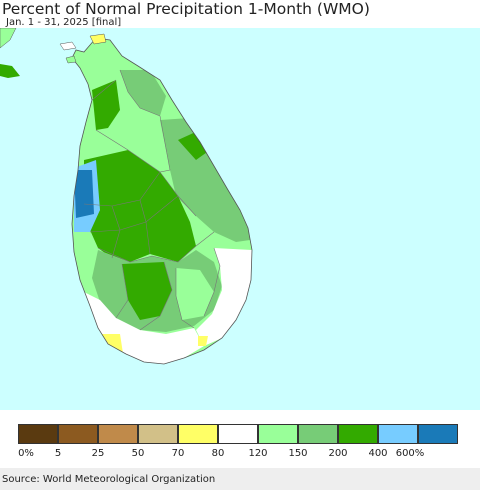  What do you see at coordinates (26, 453) in the screenshot?
I see `legend-label: 0%` at bounding box center [26, 453].